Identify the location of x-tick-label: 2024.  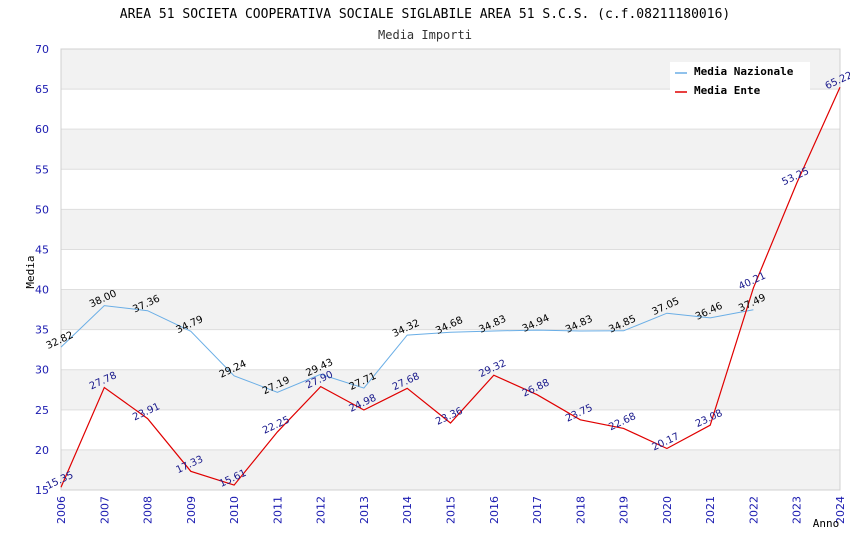
(840, 510).